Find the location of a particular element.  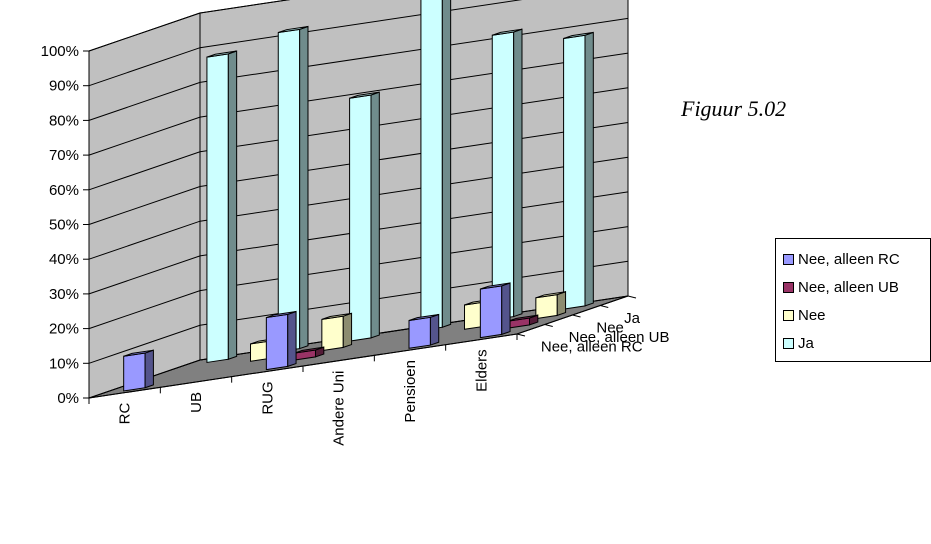

bar-ja-pensioen is located at coordinates (507, 174).